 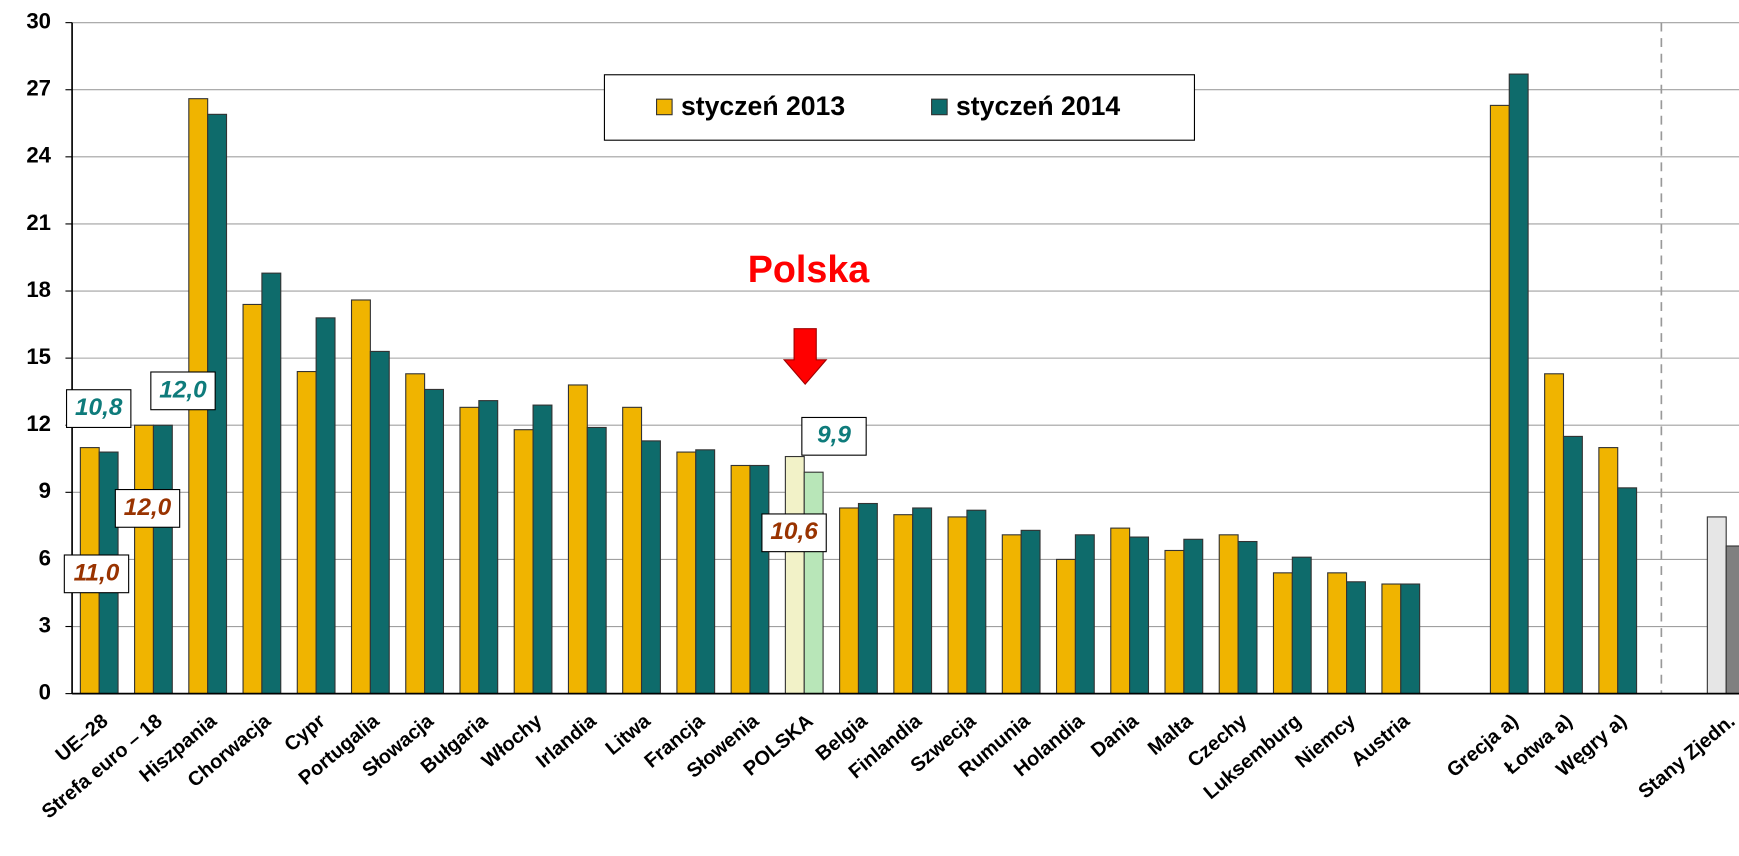 What do you see at coordinates (899, 107) in the screenshot?
I see `legend` at bounding box center [899, 107].